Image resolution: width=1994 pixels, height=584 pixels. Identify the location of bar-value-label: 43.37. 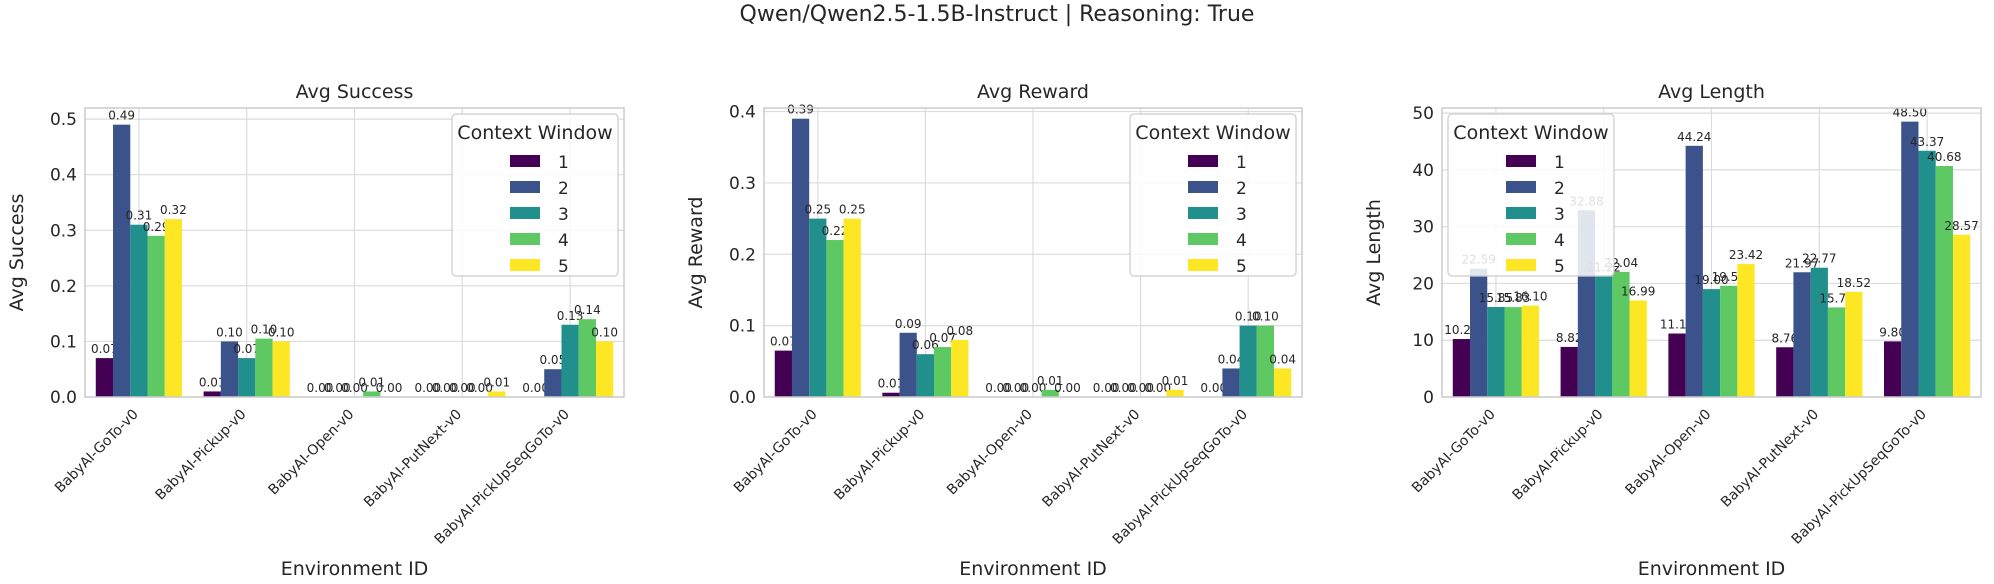
(1927, 142).